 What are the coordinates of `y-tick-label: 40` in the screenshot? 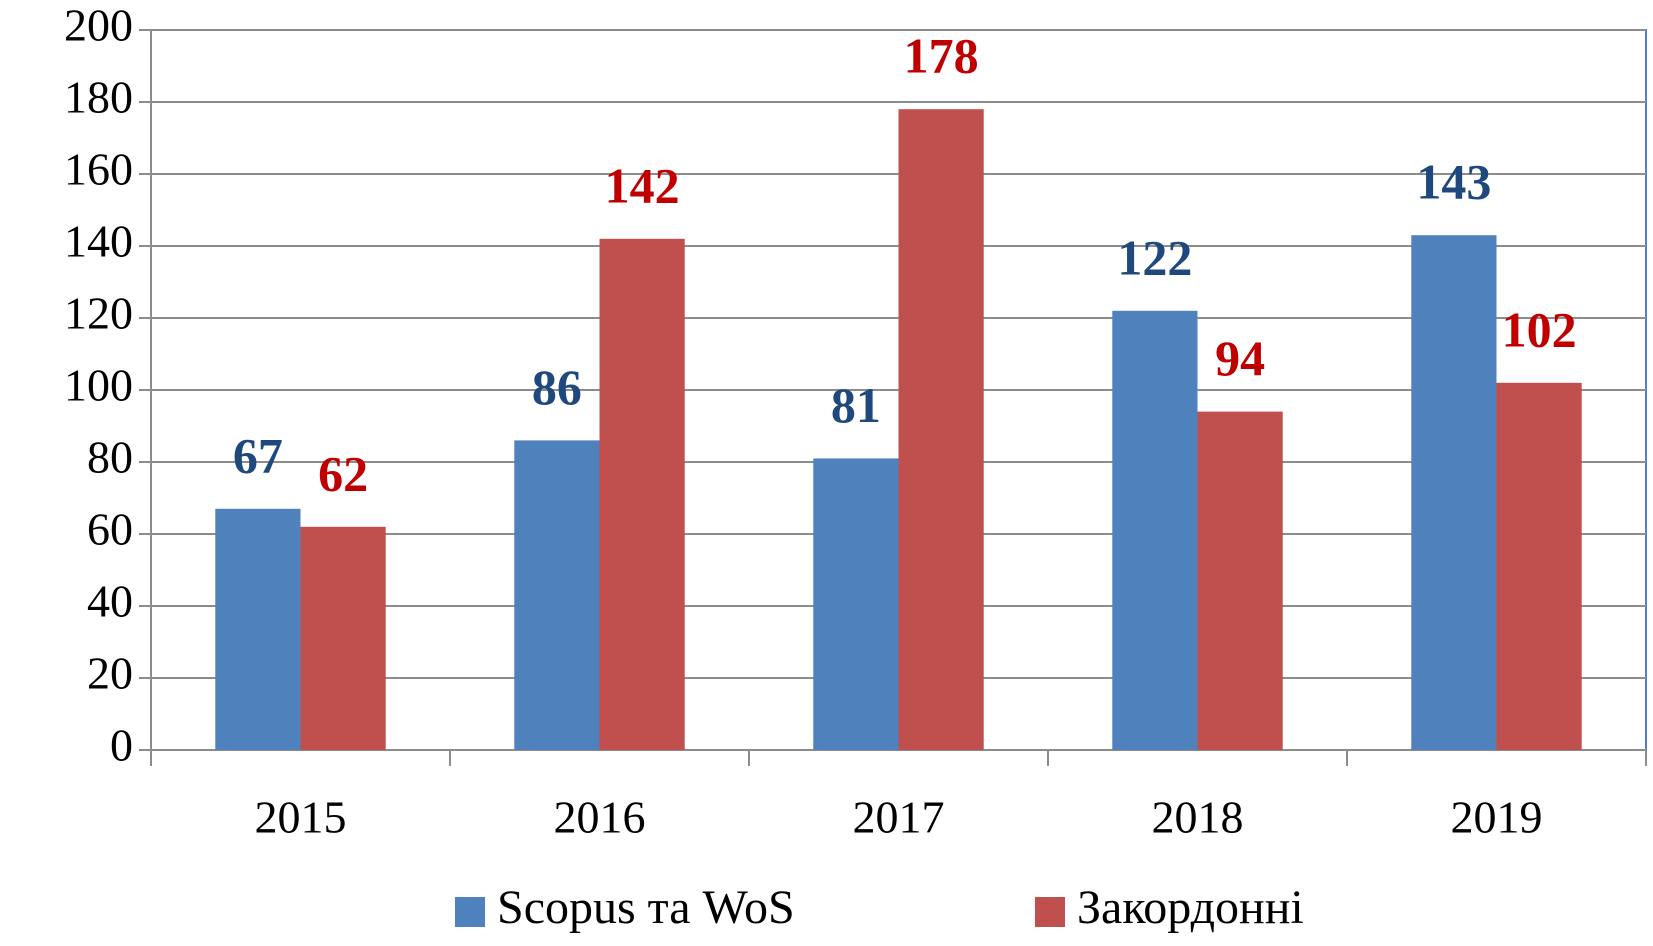 It's located at (110, 601).